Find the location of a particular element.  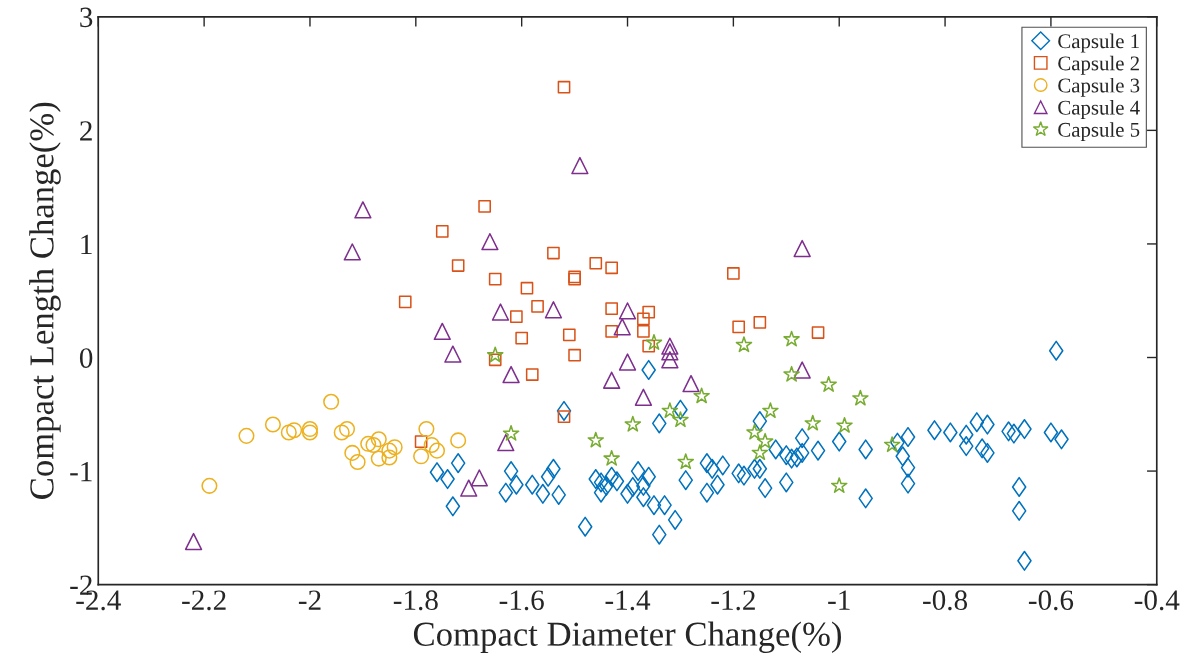

x-tick-label: -1 is located at coordinates (839, 600).